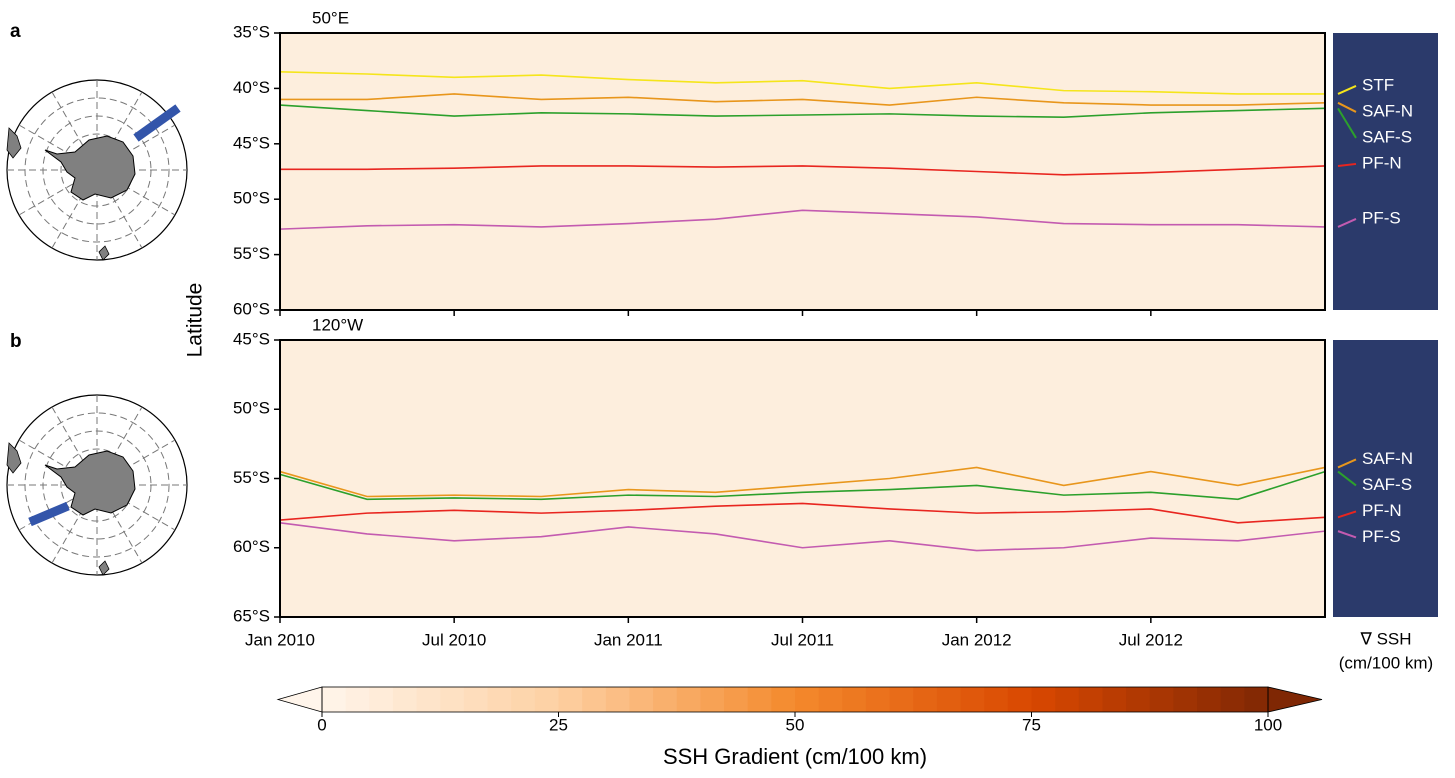  I want to click on panel-title: 120°W, so click(337, 324).